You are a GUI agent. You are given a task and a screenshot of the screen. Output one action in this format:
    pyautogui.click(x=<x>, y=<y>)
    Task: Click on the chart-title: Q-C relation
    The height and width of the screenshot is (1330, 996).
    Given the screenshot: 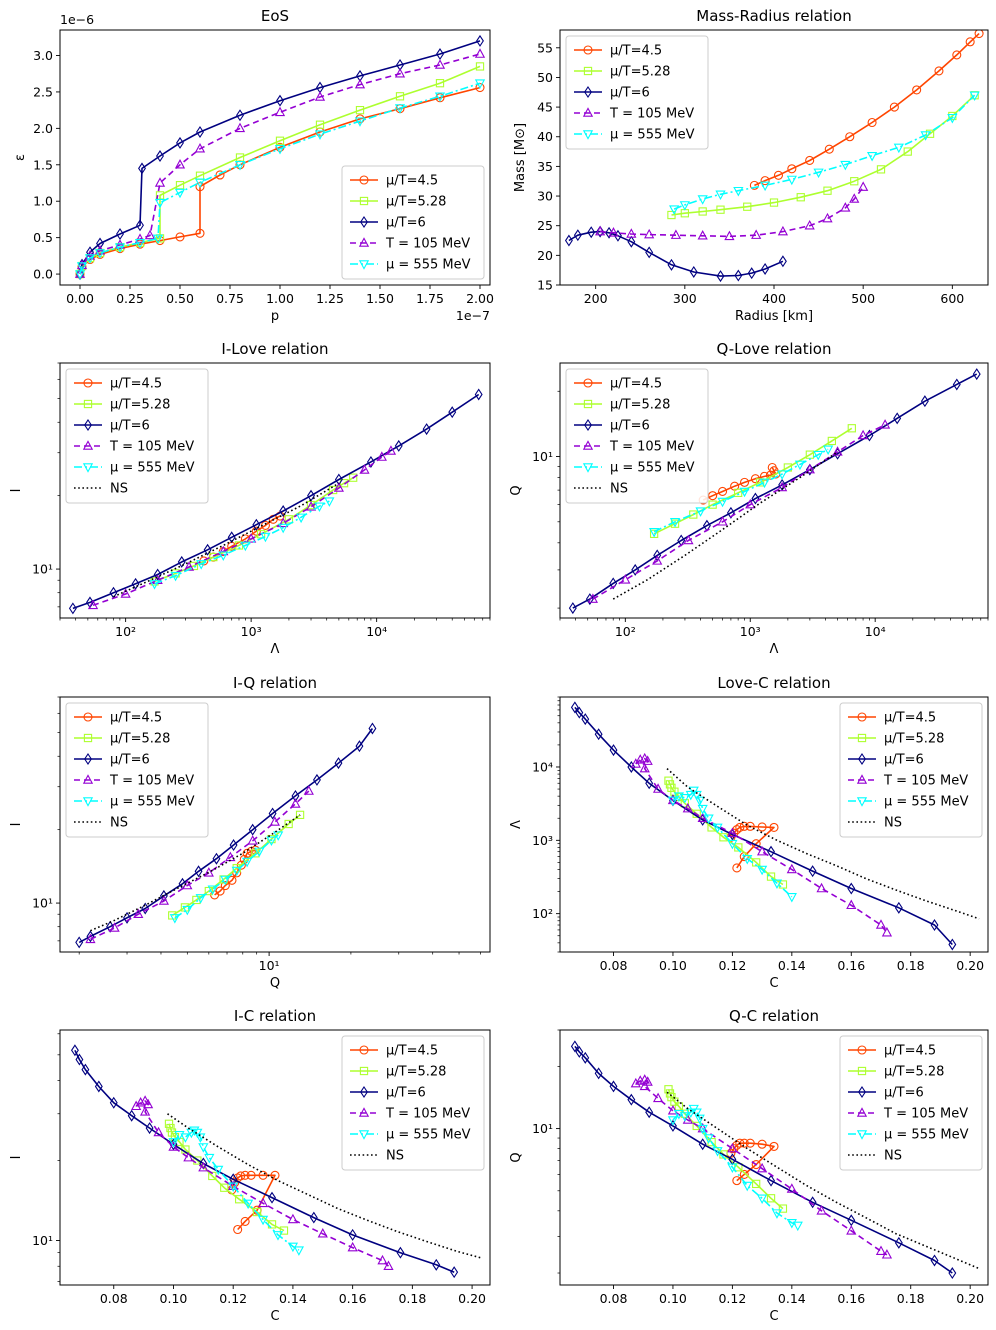 What is the action you would take?
    pyautogui.click(x=774, y=1016)
    